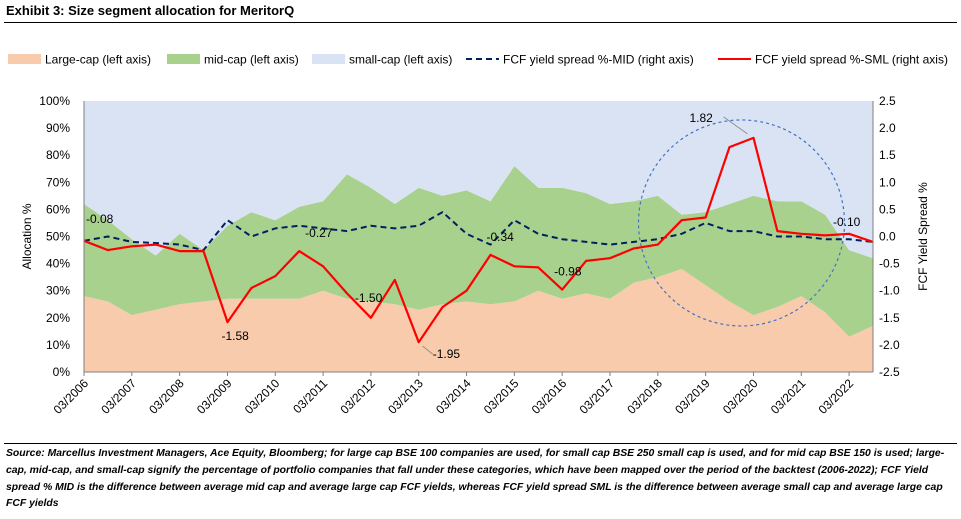 Image resolution: width=961 pixels, height=519 pixels. I want to click on y2-tick-label: 1.5, so click(887, 155).